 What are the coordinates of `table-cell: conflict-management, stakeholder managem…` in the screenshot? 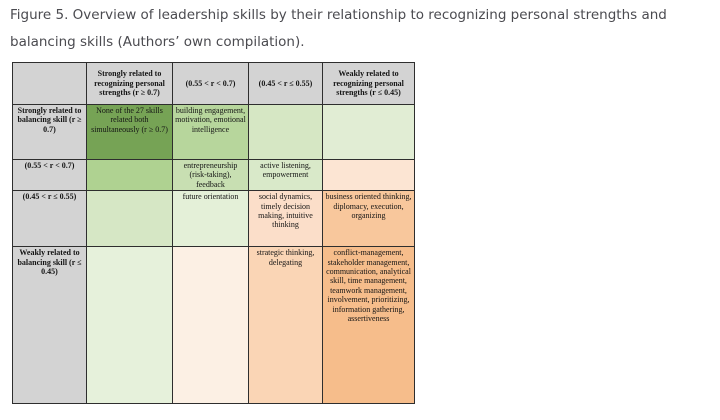 It's located at (368, 325).